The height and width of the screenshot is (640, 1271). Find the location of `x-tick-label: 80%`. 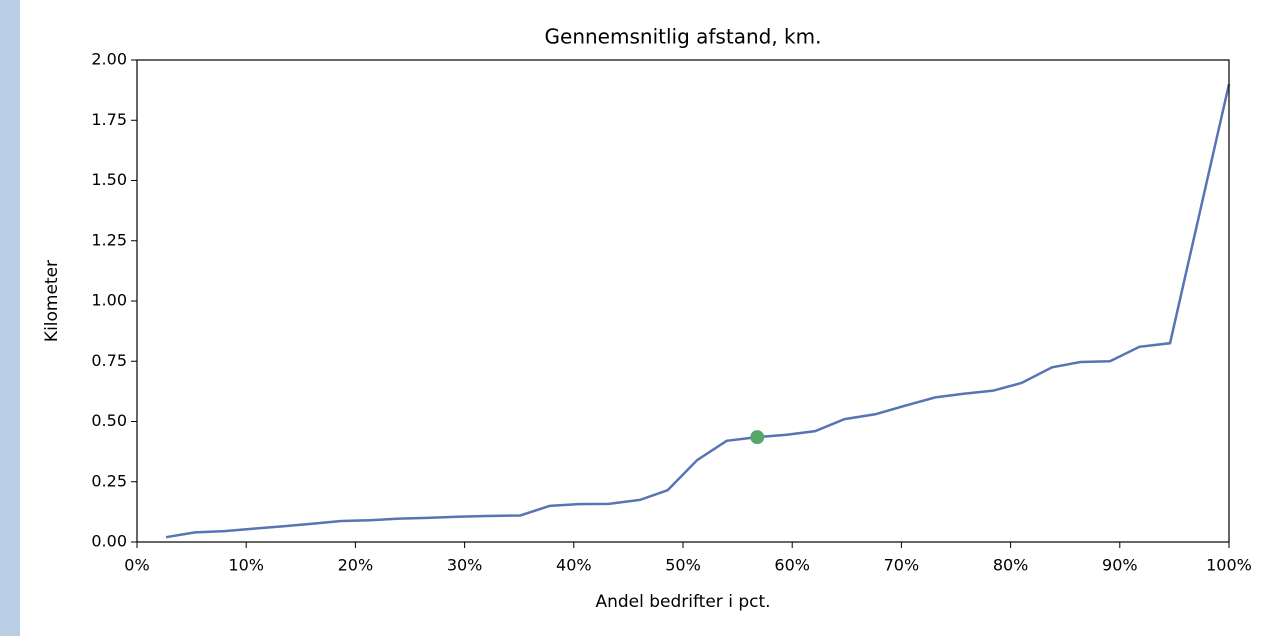

x-tick-label: 80% is located at coordinates (1011, 565).